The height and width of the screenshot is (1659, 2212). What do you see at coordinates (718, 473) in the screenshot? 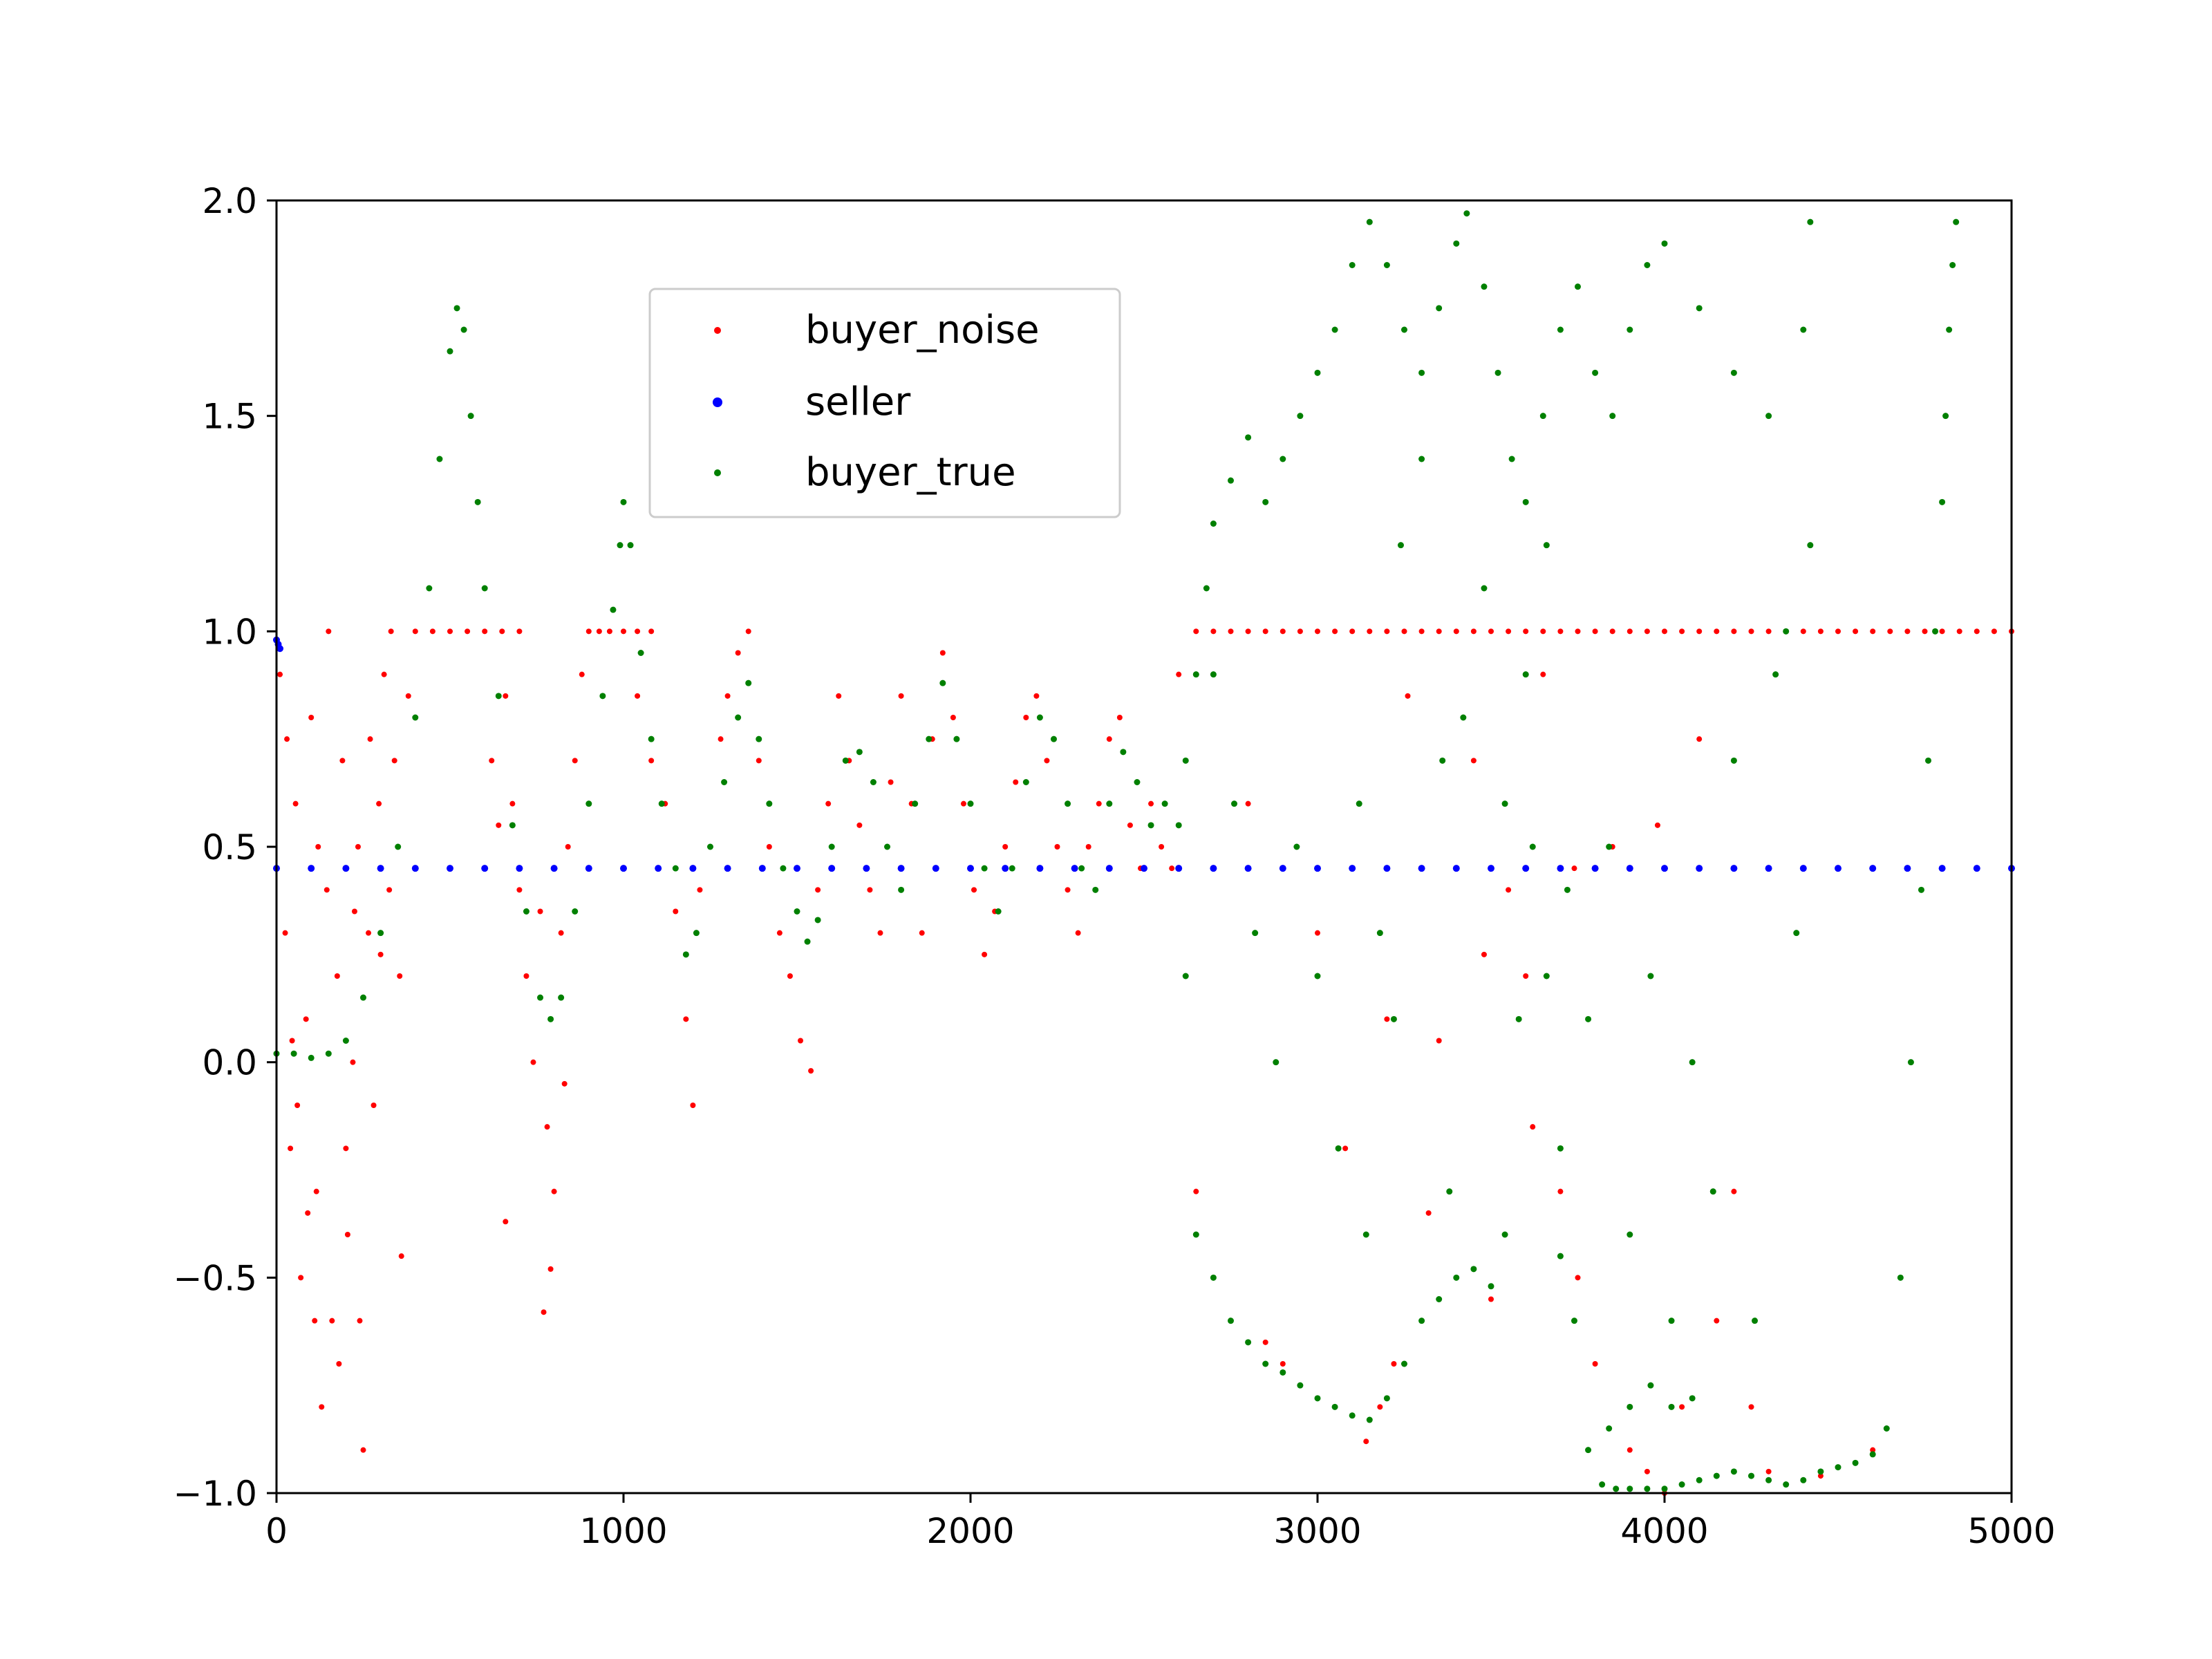
I see `legend-marker-buyer-true` at bounding box center [718, 473].